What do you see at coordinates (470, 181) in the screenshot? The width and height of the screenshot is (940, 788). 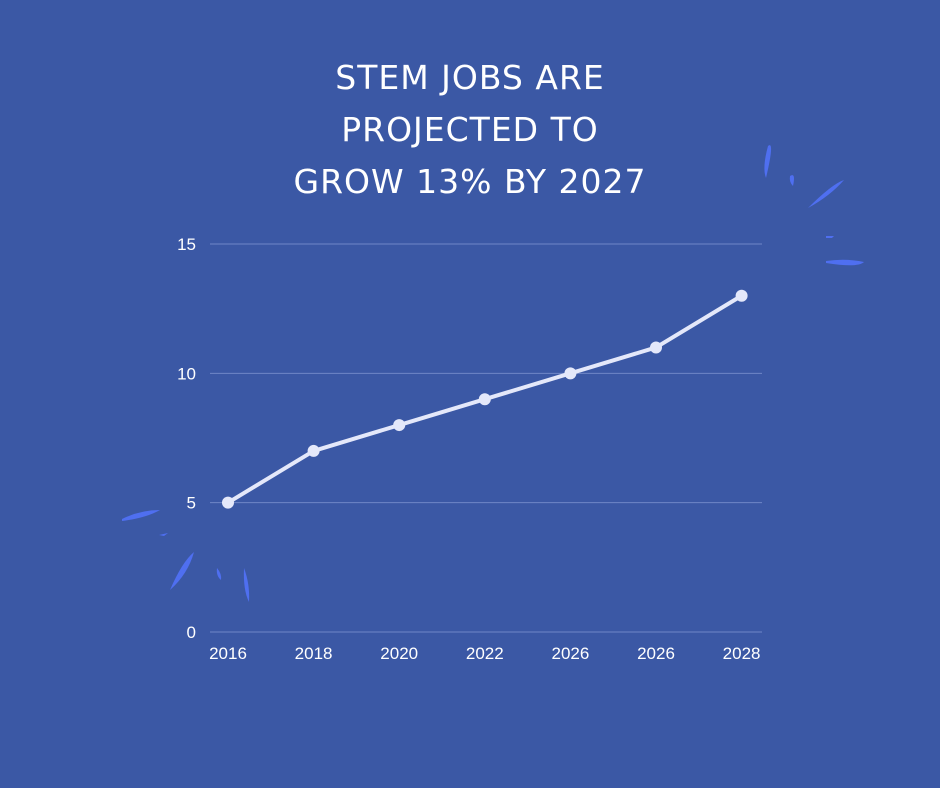 I see `title-line-3: GROW 13% BY 2027` at bounding box center [470, 181].